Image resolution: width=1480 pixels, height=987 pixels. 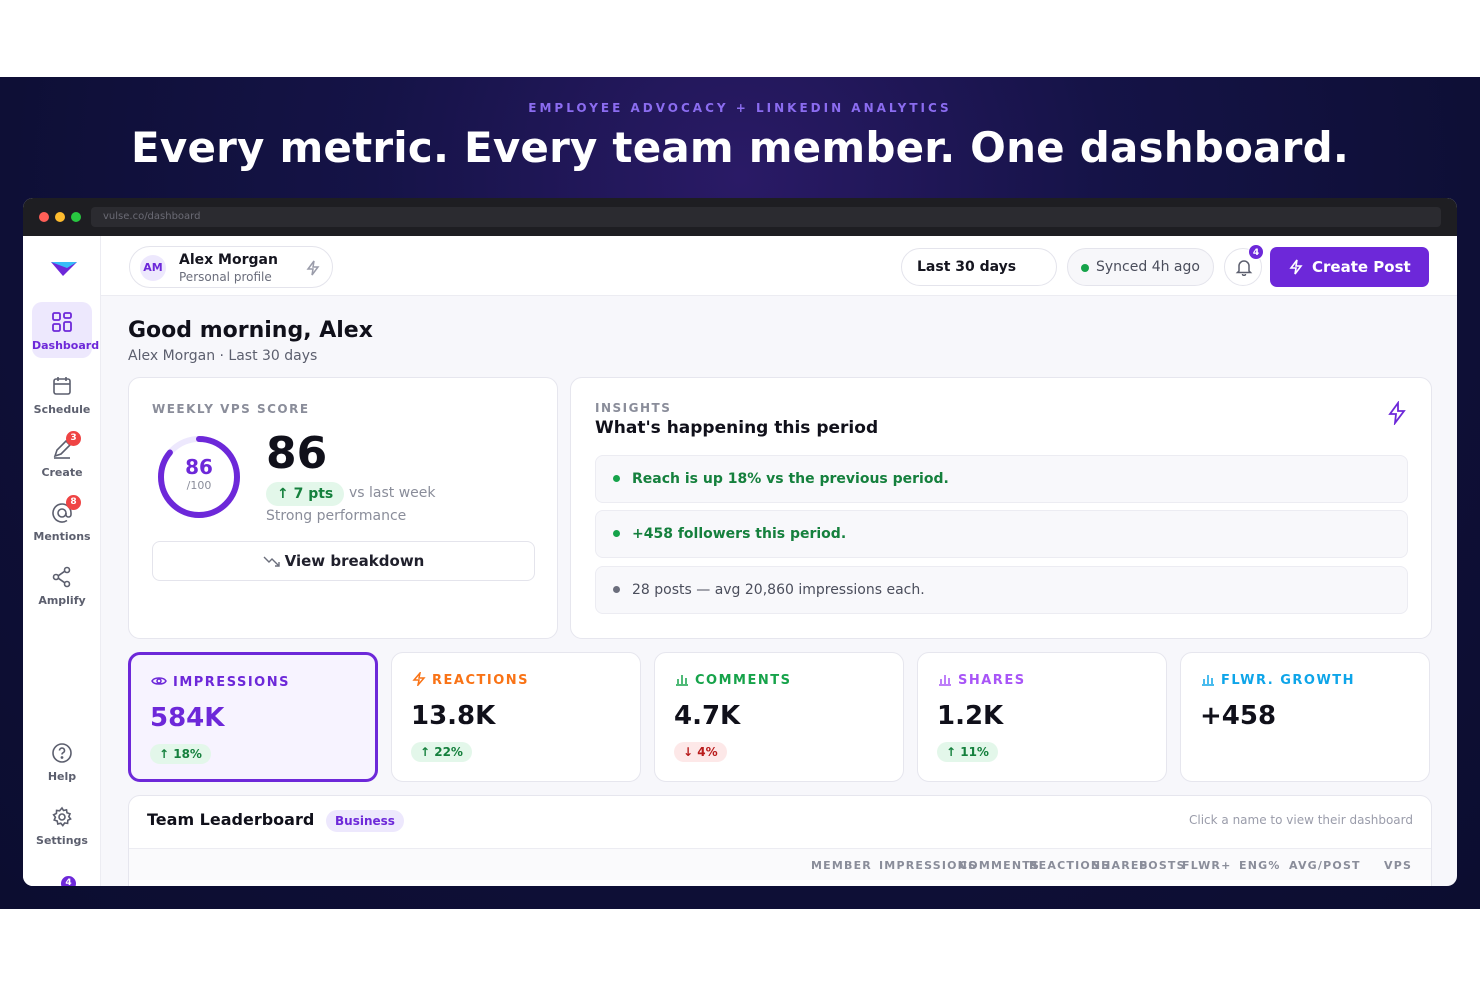 What do you see at coordinates (743, 680) in the screenshot?
I see `metric-label: COMMENTS` at bounding box center [743, 680].